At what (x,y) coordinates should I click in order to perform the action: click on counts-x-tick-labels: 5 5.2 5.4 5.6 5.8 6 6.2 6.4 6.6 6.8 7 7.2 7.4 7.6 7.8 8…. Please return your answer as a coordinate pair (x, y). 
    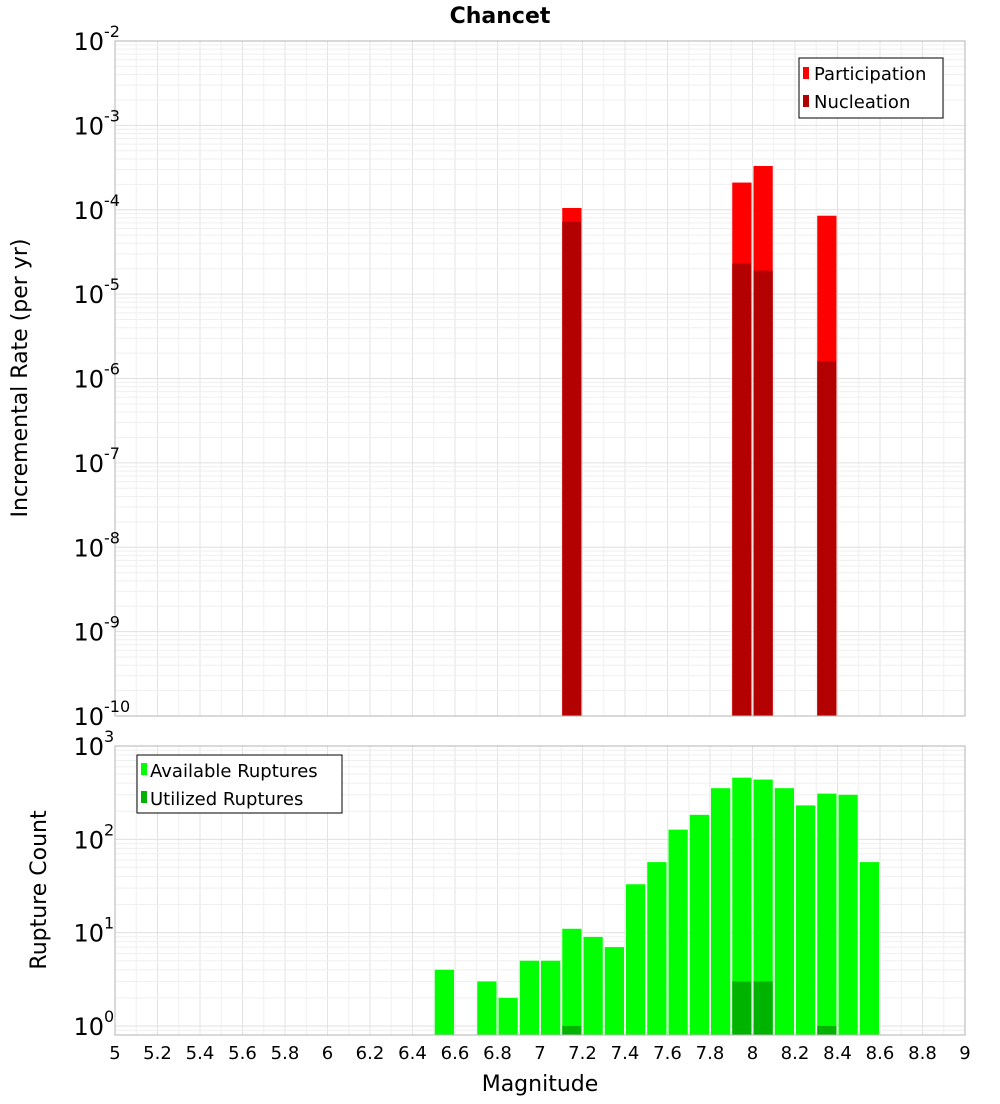
    Looking at the image, I should click on (539, 1053).